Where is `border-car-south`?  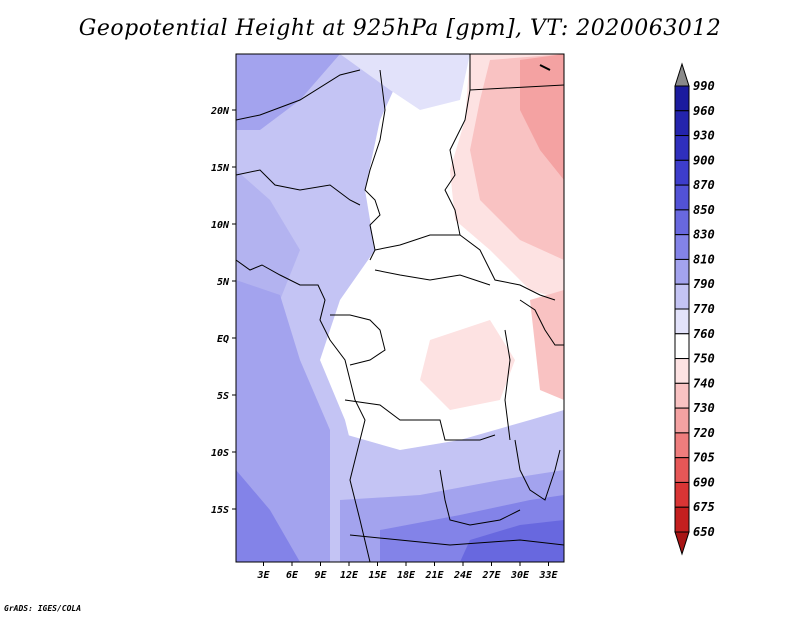
border-car-south is located at coordinates (432, 277).